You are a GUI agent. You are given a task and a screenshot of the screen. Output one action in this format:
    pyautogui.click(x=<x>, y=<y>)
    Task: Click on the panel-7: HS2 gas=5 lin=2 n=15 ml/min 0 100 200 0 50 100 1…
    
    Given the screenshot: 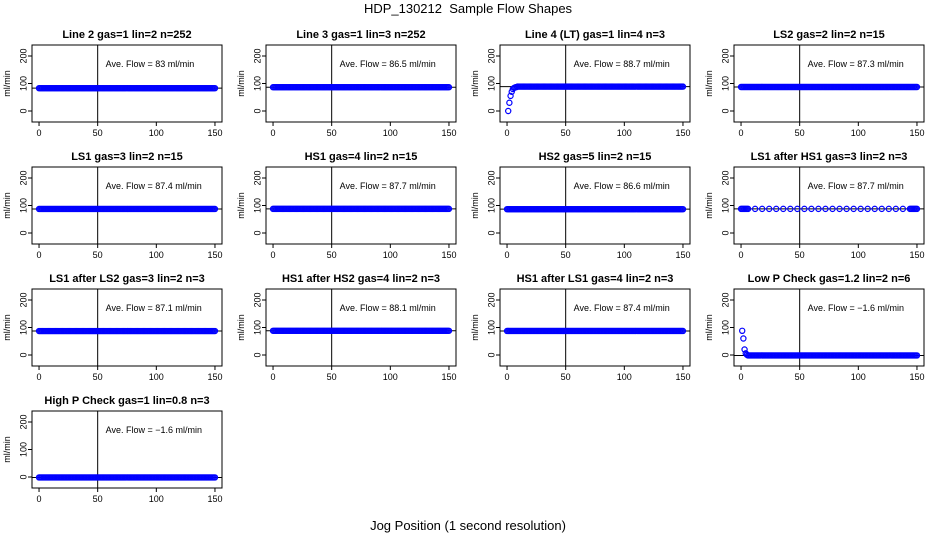 What is the action you would take?
    pyautogui.click(x=580, y=205)
    